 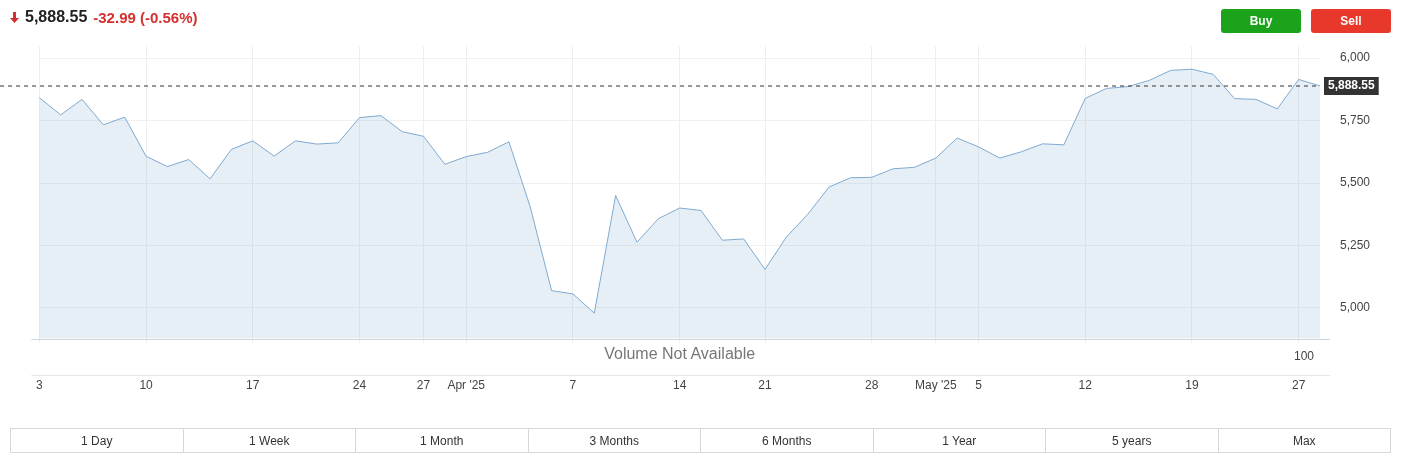 I want to click on x-tick-label: 12, so click(x=1085, y=385).